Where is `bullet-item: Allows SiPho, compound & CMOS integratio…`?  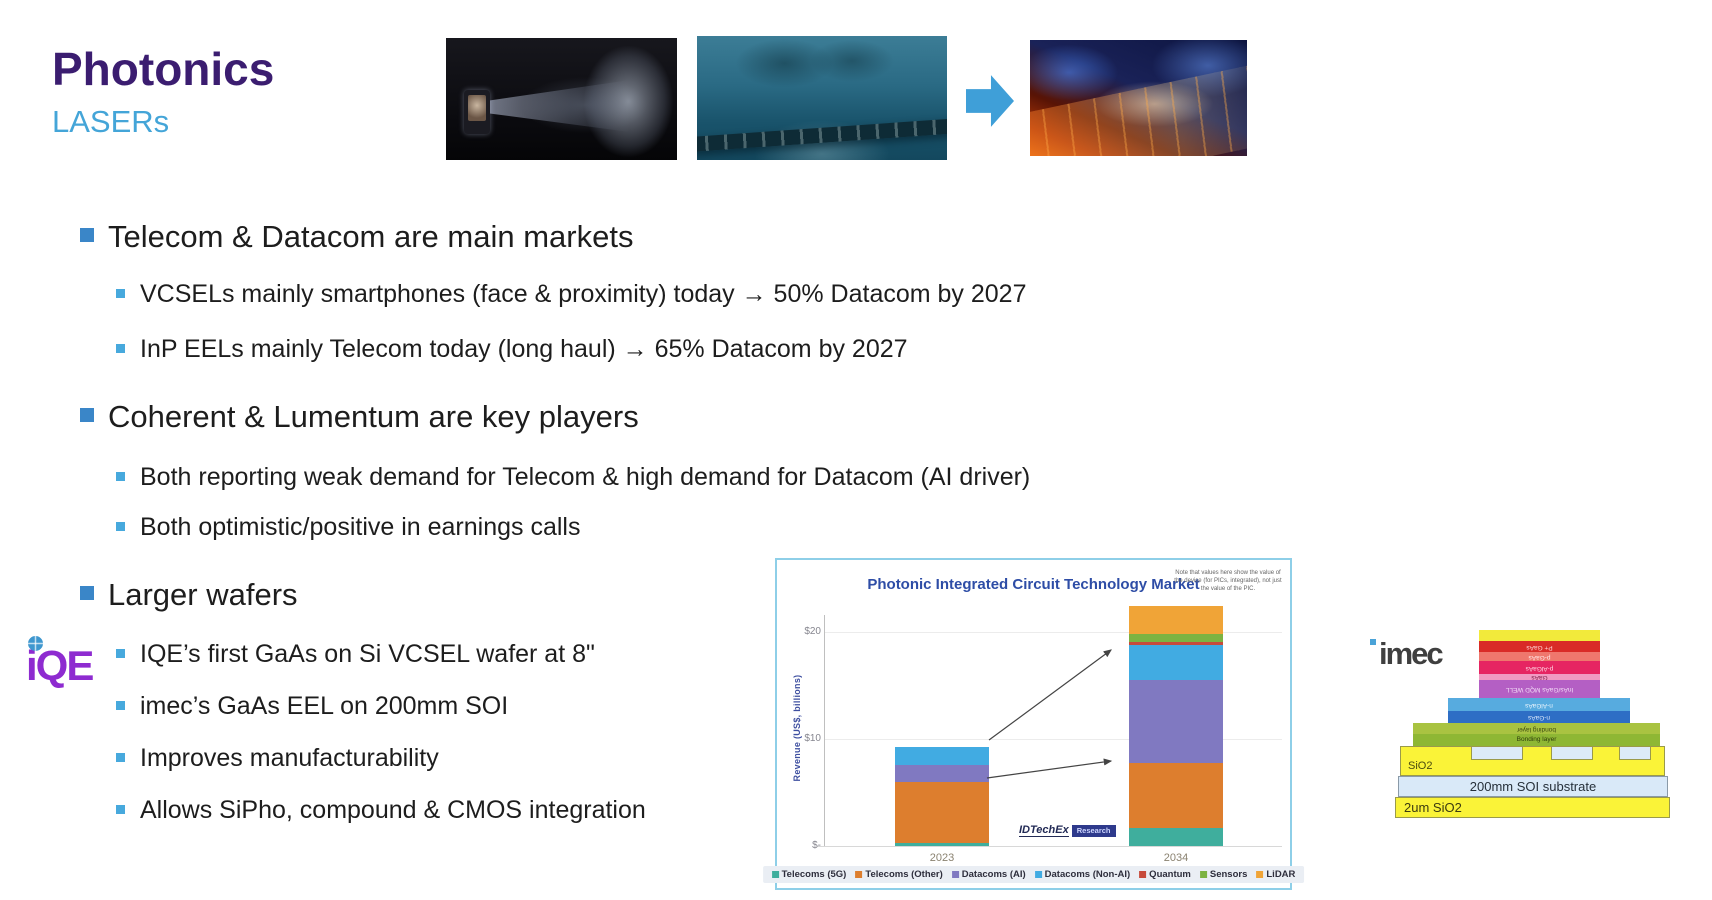
bullet-item: Allows SiPho, compound & CMOS integratio… is located at coordinates (393, 810).